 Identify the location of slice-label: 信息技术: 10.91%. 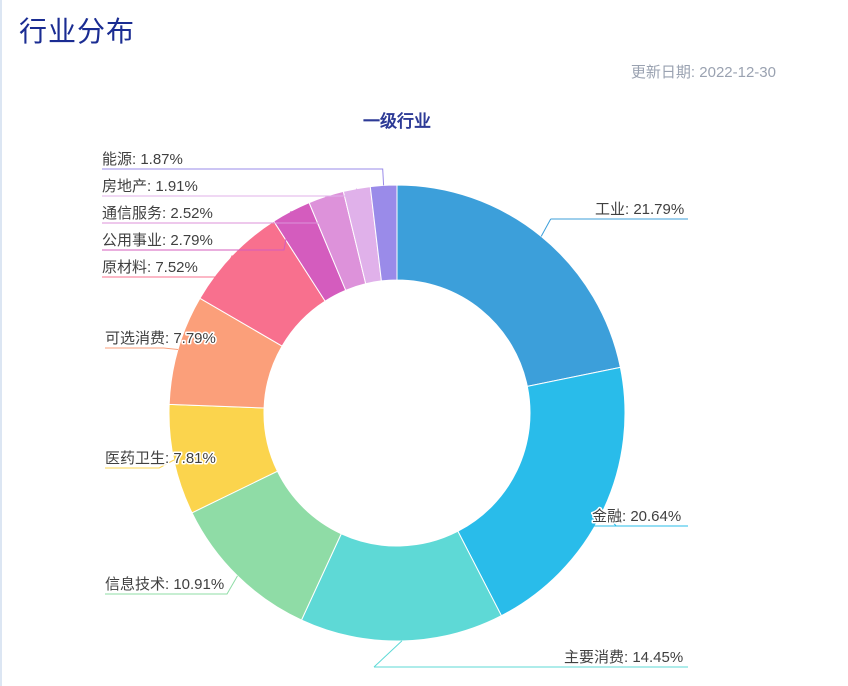
(164, 584).